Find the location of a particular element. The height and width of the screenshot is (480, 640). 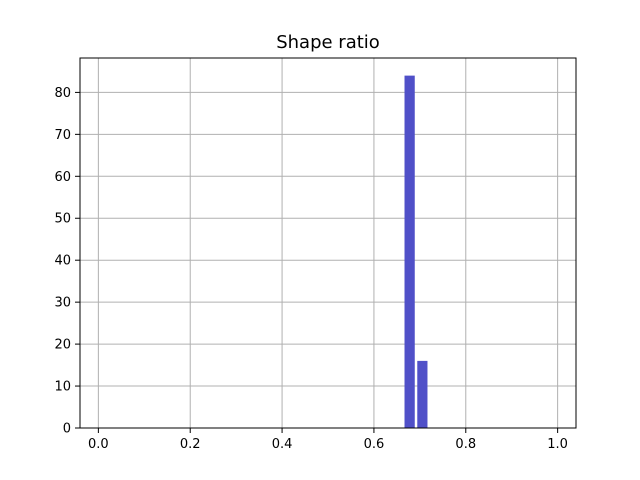

y-tick-label: 70 is located at coordinates (62, 135).